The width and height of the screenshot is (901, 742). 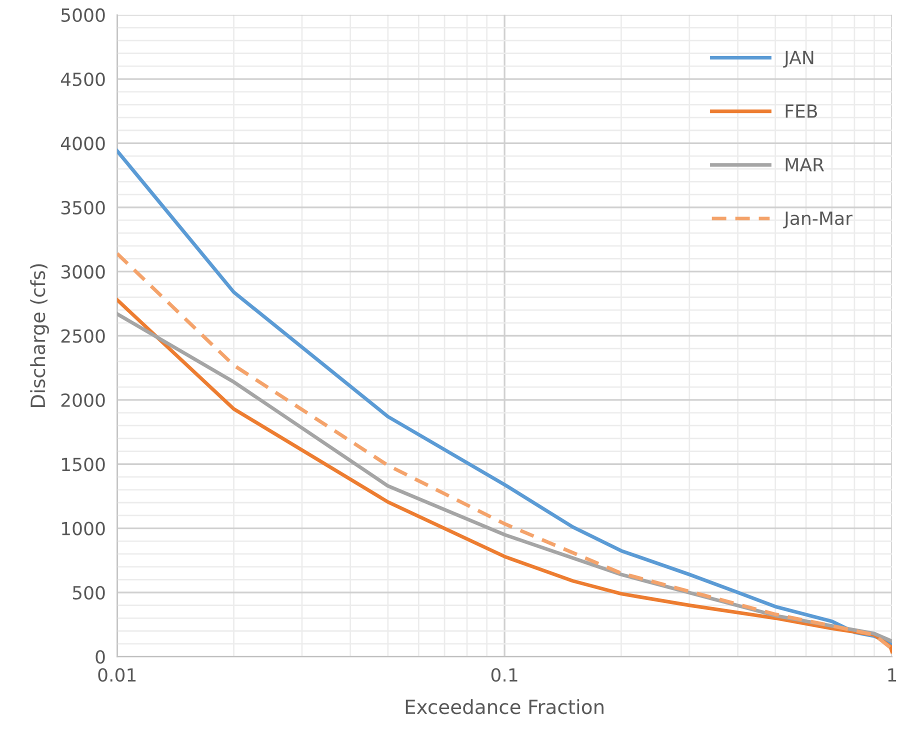 What do you see at coordinates (88, 593) in the screenshot?
I see `y-tick-label: 500` at bounding box center [88, 593].